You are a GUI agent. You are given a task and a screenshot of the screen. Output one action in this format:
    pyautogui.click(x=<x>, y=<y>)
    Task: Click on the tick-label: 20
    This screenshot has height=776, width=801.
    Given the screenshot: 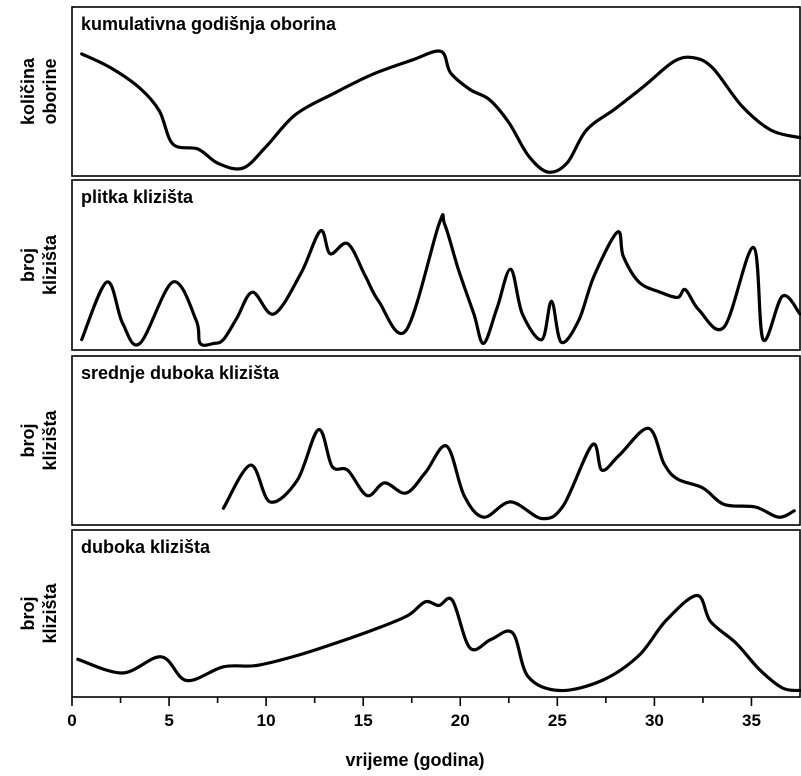 What is the action you would take?
    pyautogui.click(x=460, y=720)
    